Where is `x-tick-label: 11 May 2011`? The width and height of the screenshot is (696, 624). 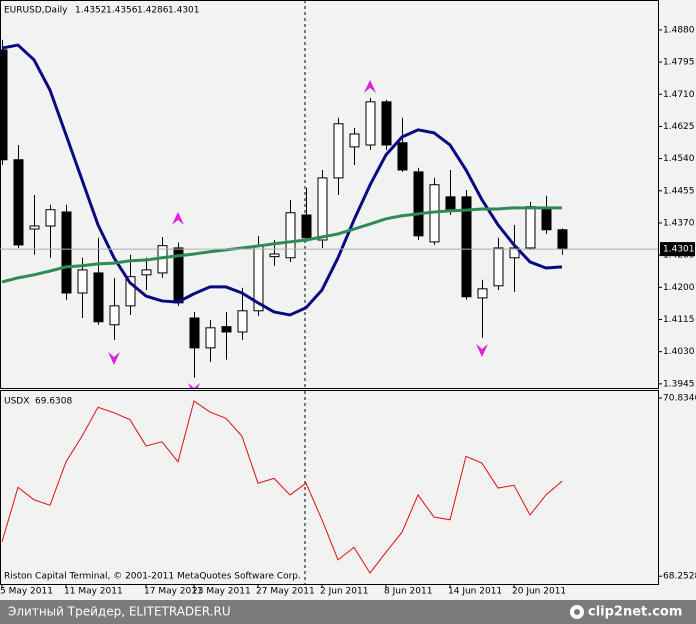
x-tick-label: 11 May 2011 is located at coordinates (93, 592).